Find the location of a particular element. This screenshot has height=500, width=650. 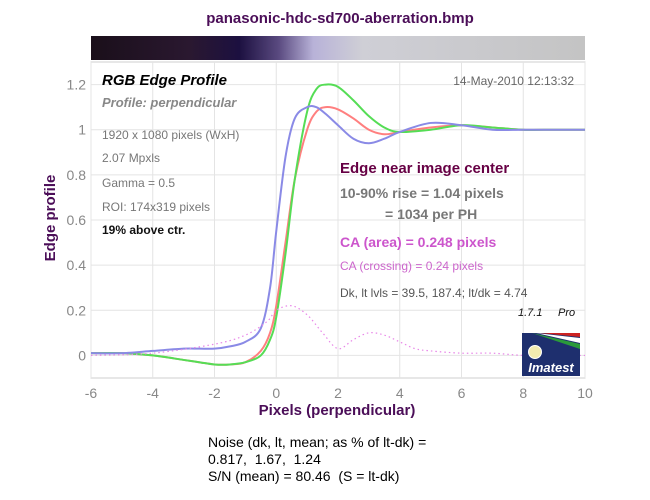

y-tick-label: 0.6 is located at coordinates (77, 220).